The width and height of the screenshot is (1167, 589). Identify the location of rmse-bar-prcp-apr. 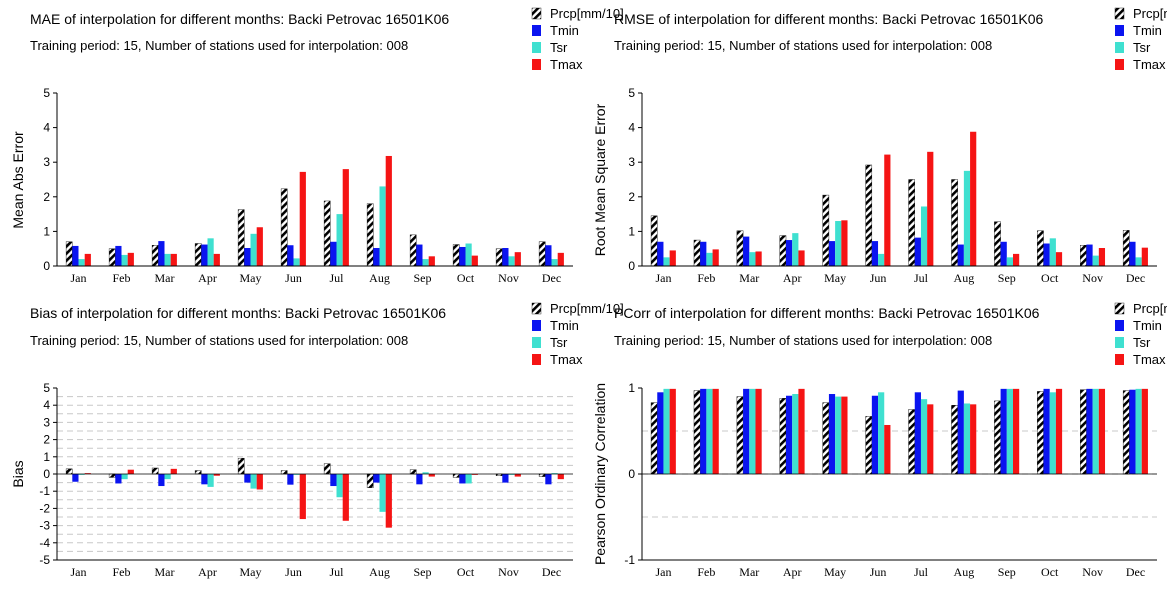
(783, 251).